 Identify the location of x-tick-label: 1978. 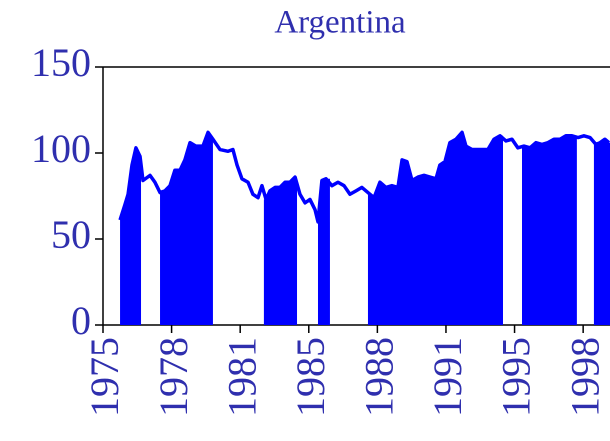
(173, 377).